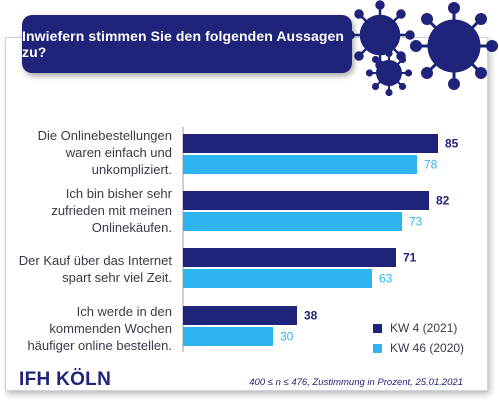  What do you see at coordinates (287, 337) in the screenshot?
I see `data-label: 30` at bounding box center [287, 337].